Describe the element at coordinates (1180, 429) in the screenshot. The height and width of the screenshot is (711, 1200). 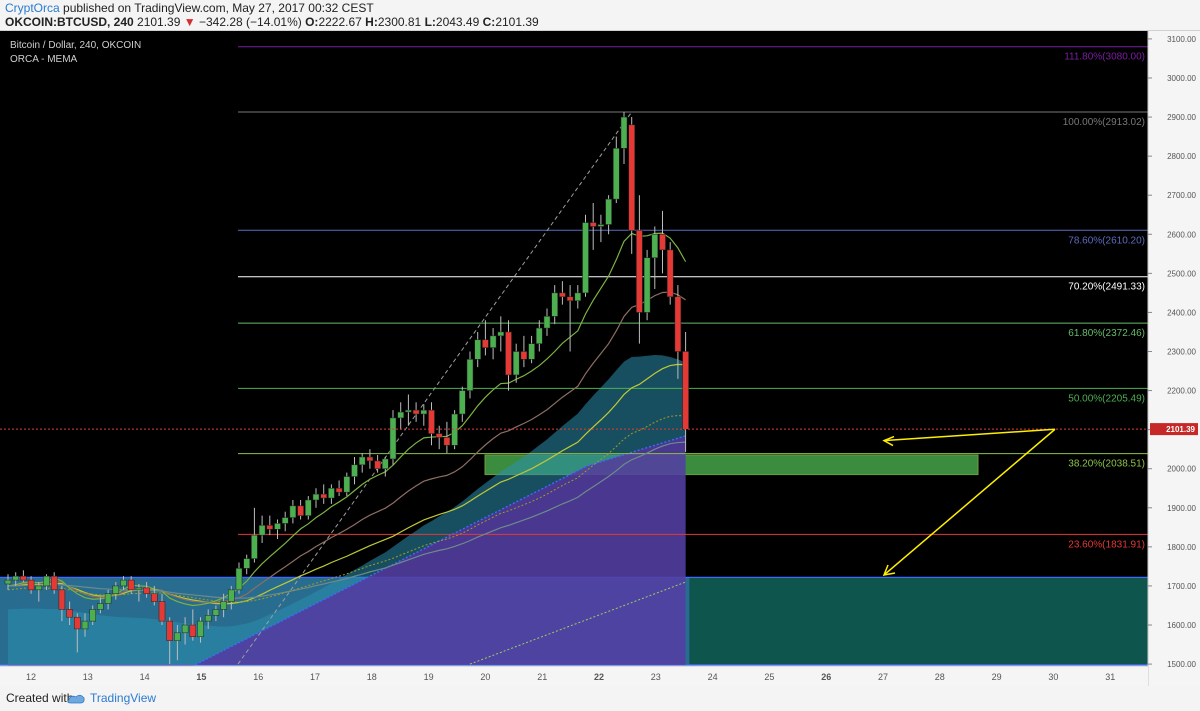
I see `current-price-tag-label: 2101.39` at that location.